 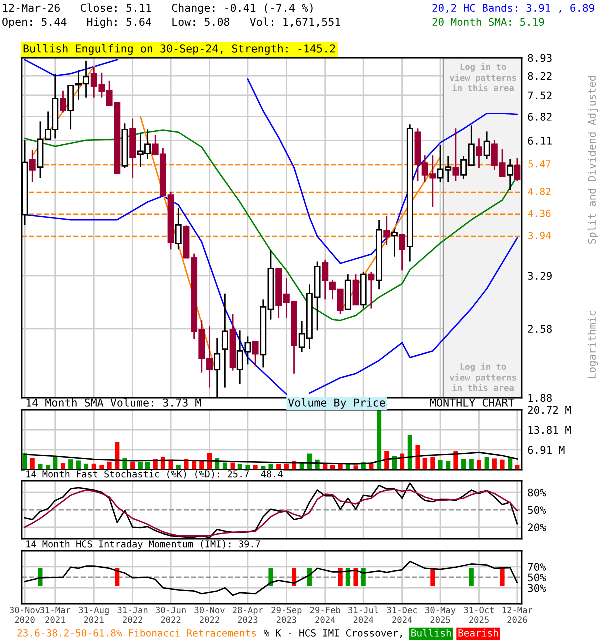 I want to click on y-tick-label: 6.11, so click(x=540, y=141).